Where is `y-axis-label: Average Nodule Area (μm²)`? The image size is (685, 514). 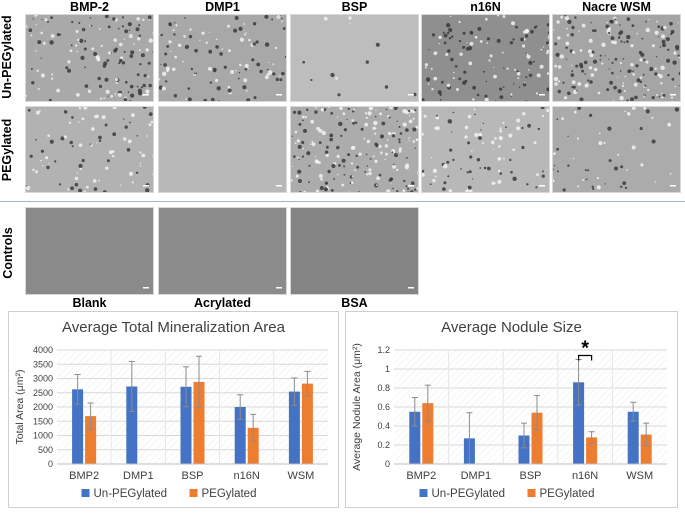
y-axis-label: Average Nodule Area (μm²) is located at coordinates (357, 407).